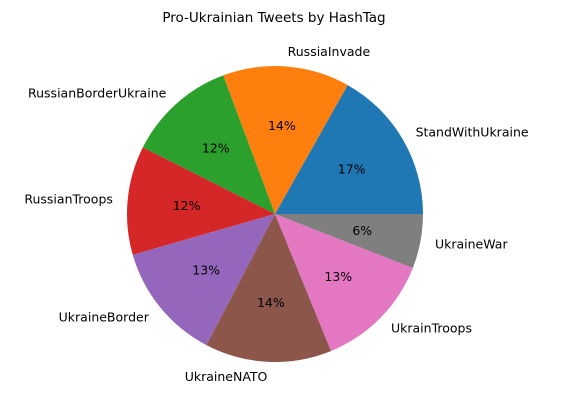 The height and width of the screenshot is (416, 563). I want to click on pie-slice-standwithukraine, so click(349, 149).